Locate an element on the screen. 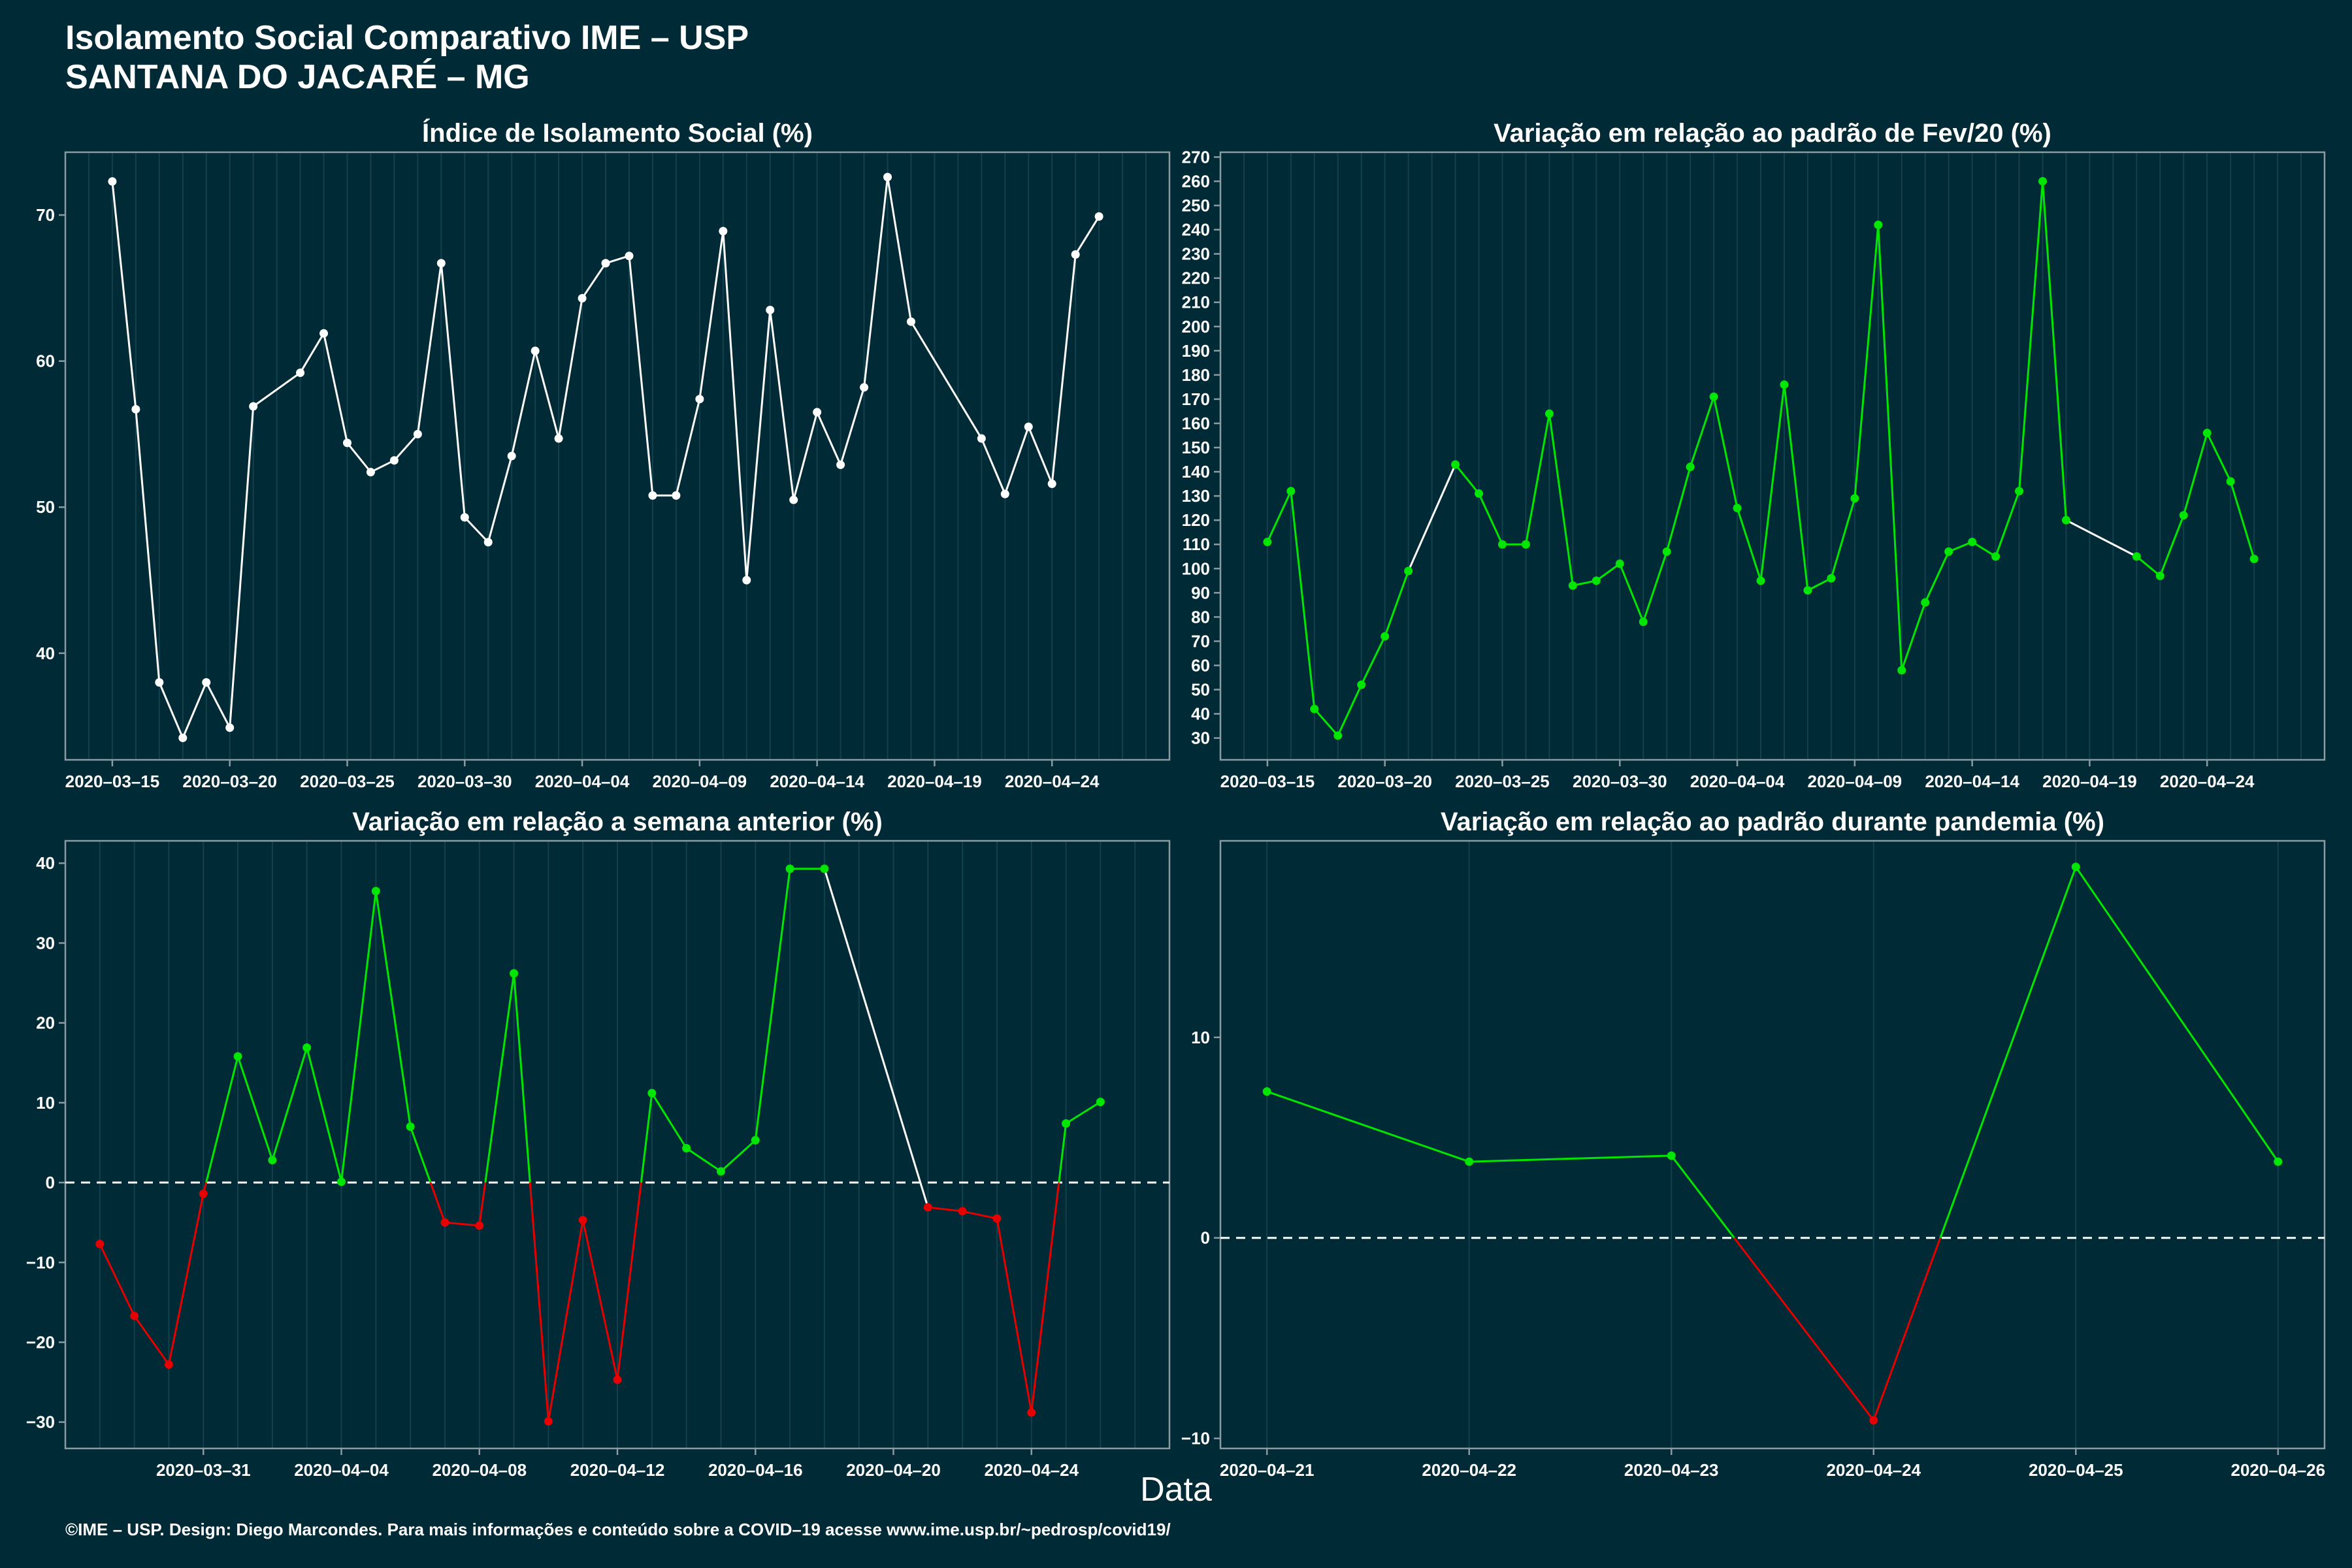 The height and width of the screenshot is (1568, 2352). x-tick-label: 2020–04–20 is located at coordinates (893, 1470).